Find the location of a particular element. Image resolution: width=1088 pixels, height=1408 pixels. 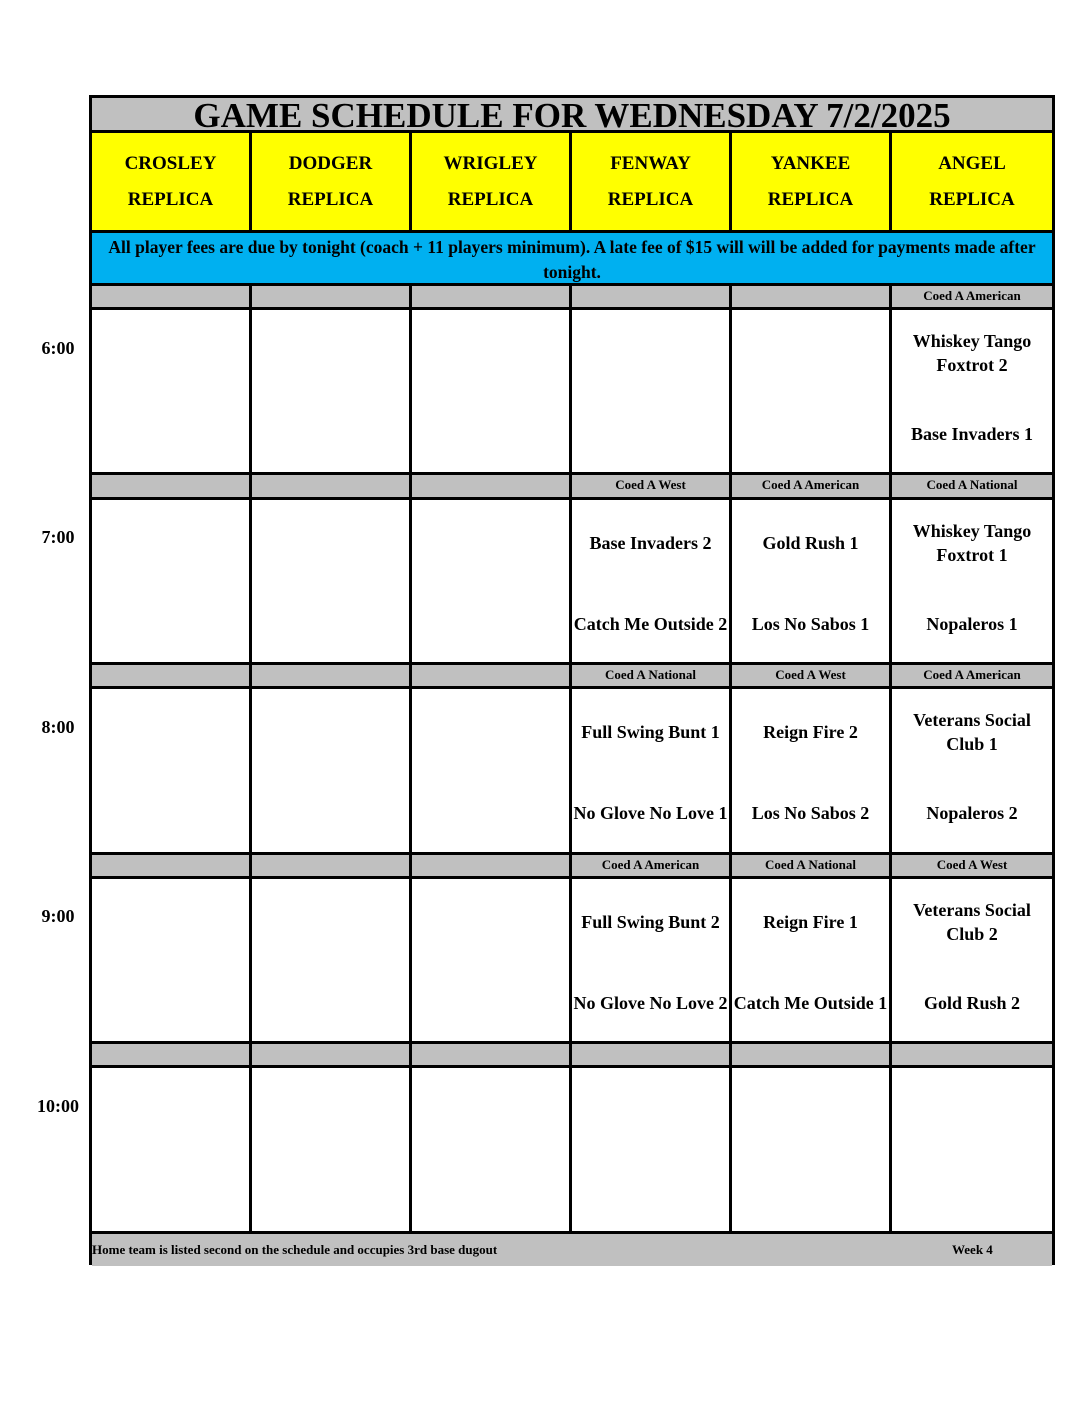

time-label: 6:00 is located at coordinates (58, 348).